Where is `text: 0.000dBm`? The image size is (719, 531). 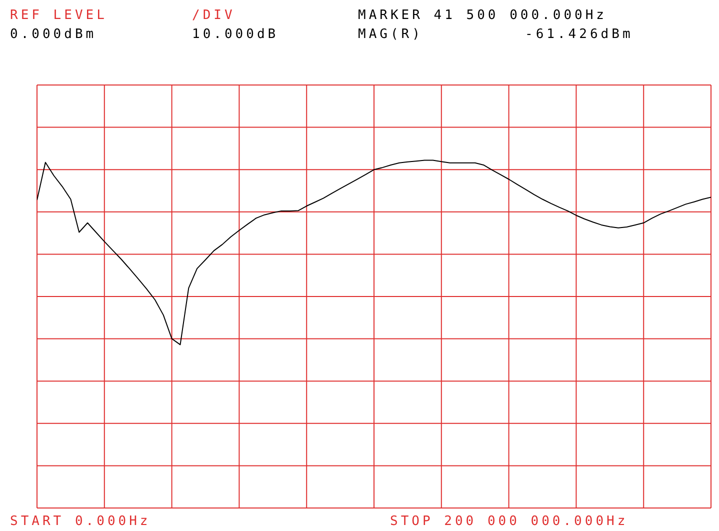 text: 0.000dBm is located at coordinates (53, 34).